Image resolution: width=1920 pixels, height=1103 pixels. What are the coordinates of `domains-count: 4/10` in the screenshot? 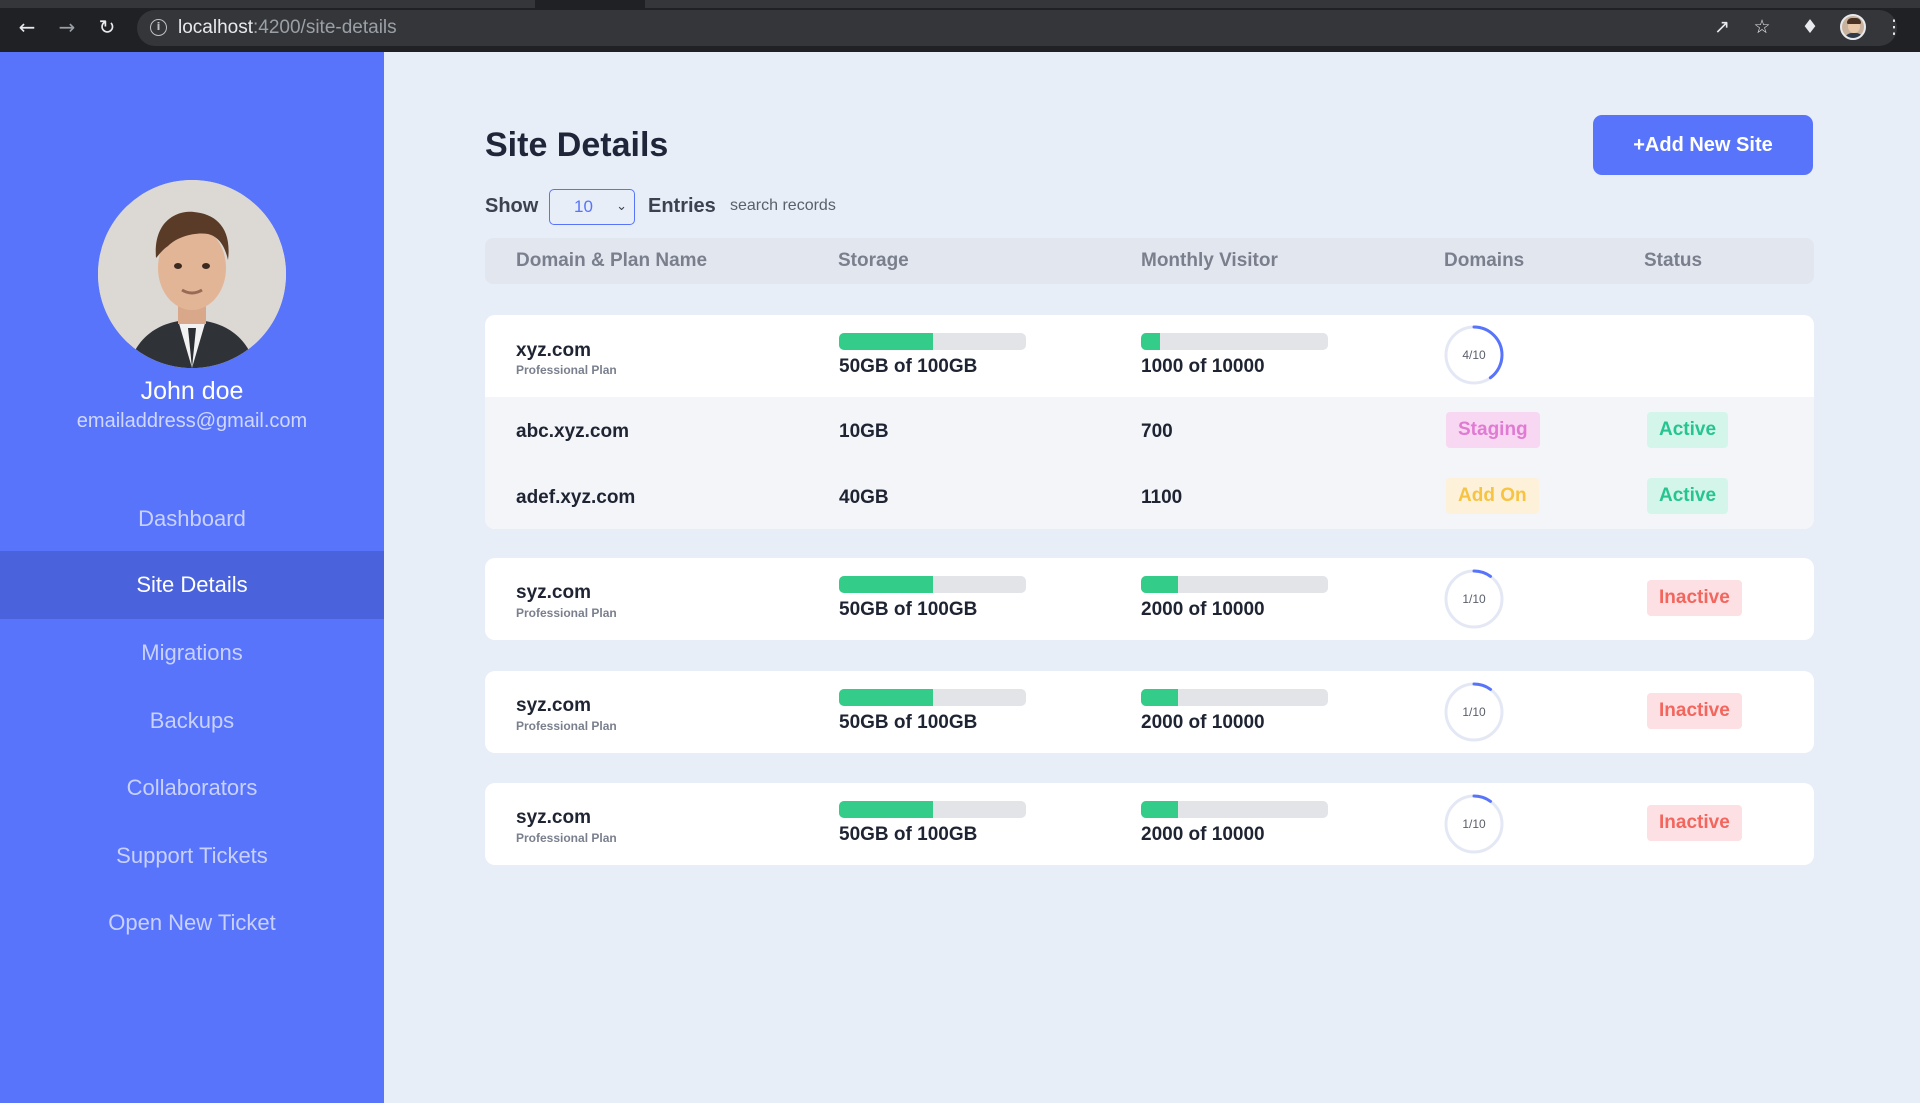 It's located at (1474, 355).